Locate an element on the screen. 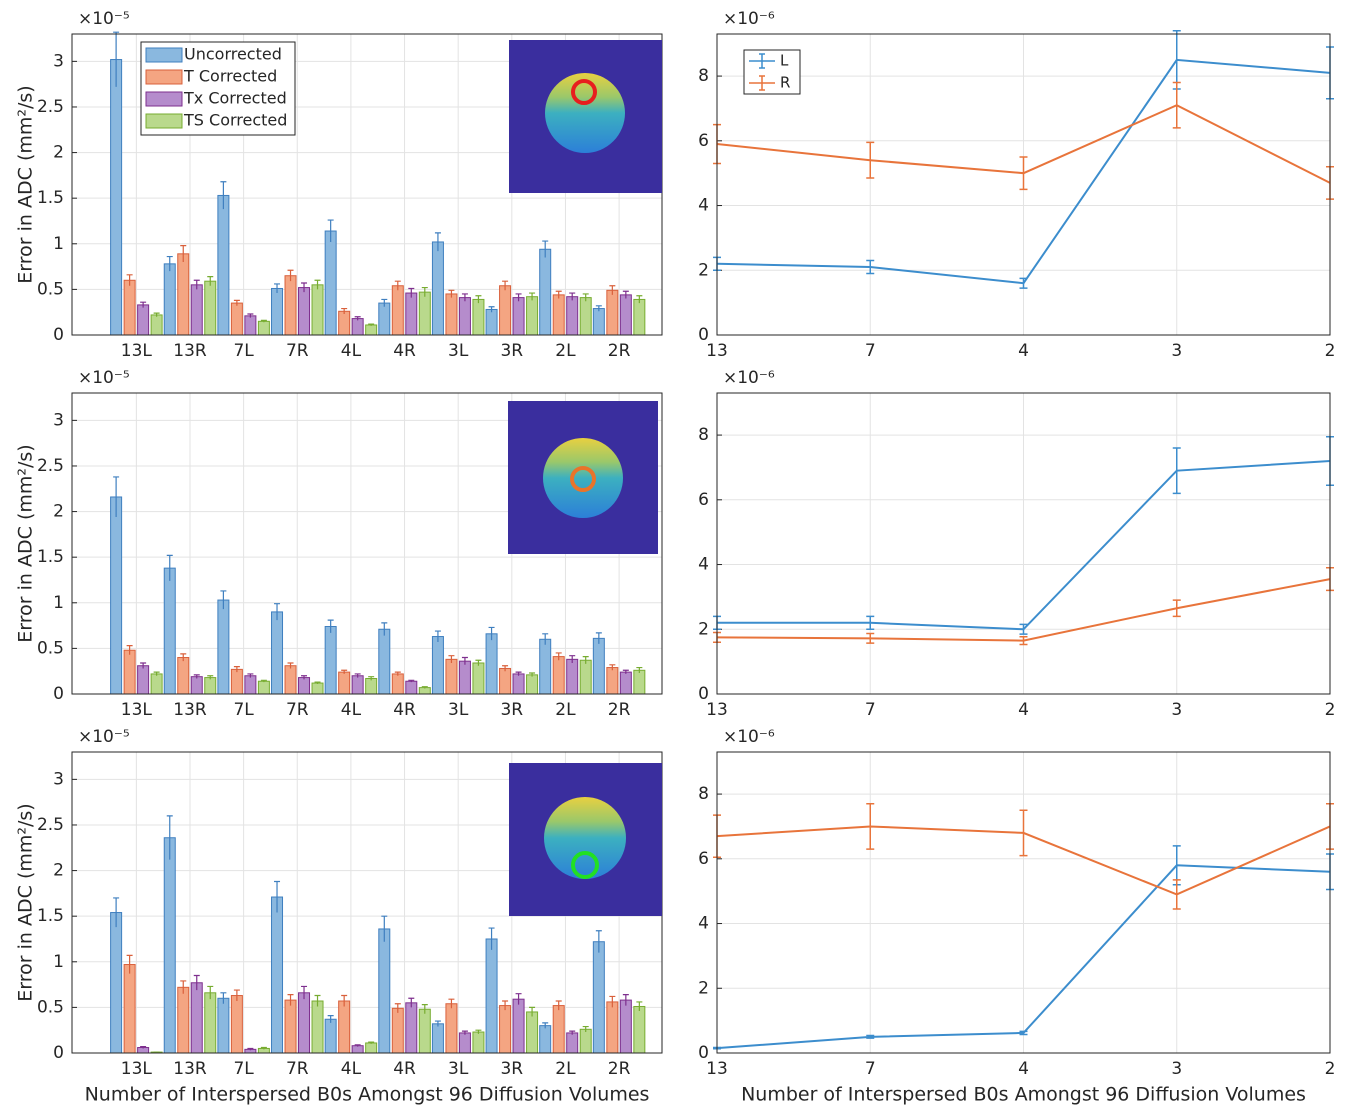 The image size is (1348, 1106). x-tick-label: 13L is located at coordinates (137, 351).